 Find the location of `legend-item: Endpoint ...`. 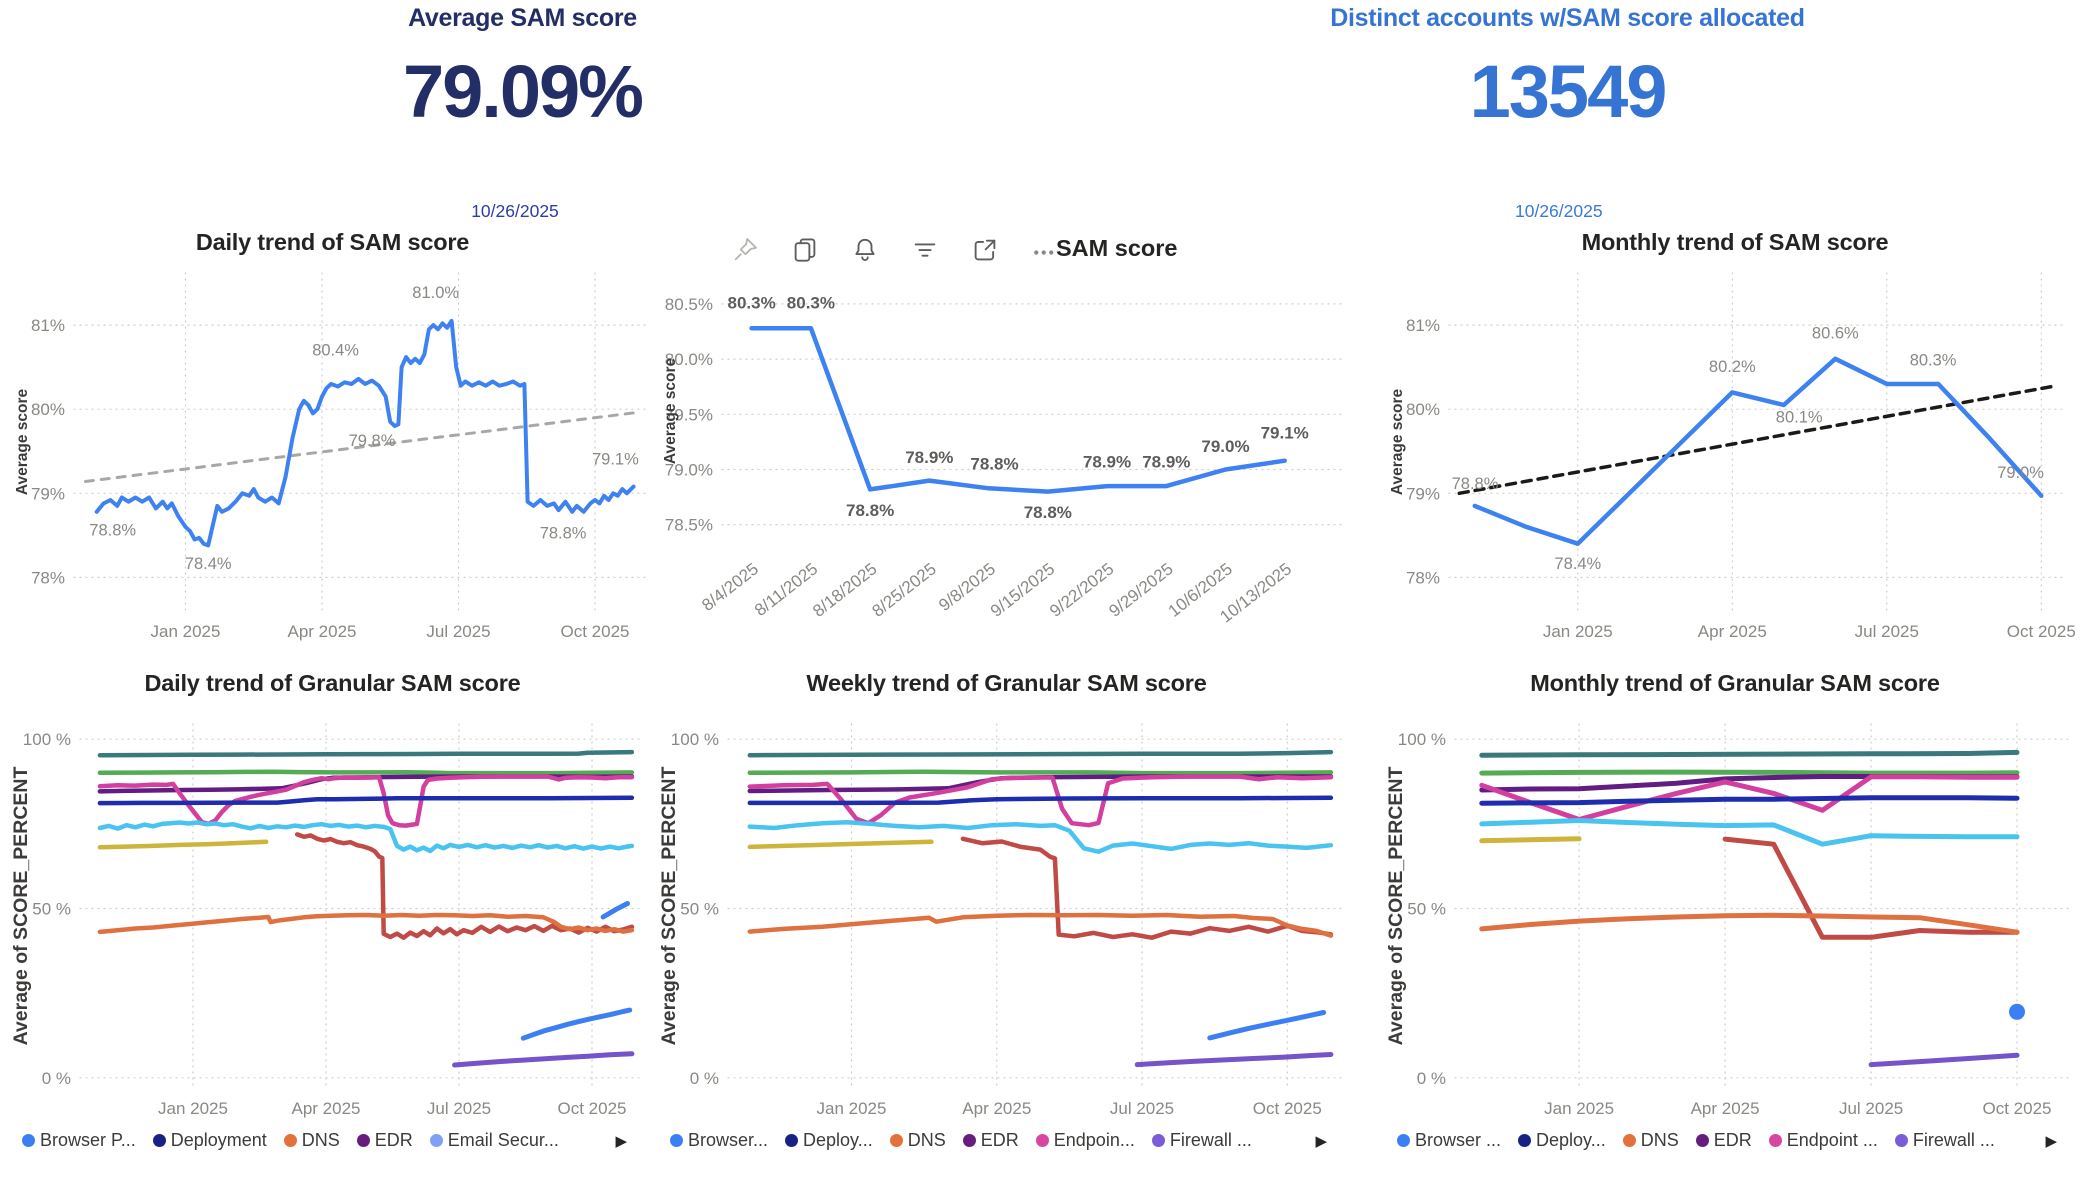

legend-item: Endpoint ... is located at coordinates (1823, 1140).